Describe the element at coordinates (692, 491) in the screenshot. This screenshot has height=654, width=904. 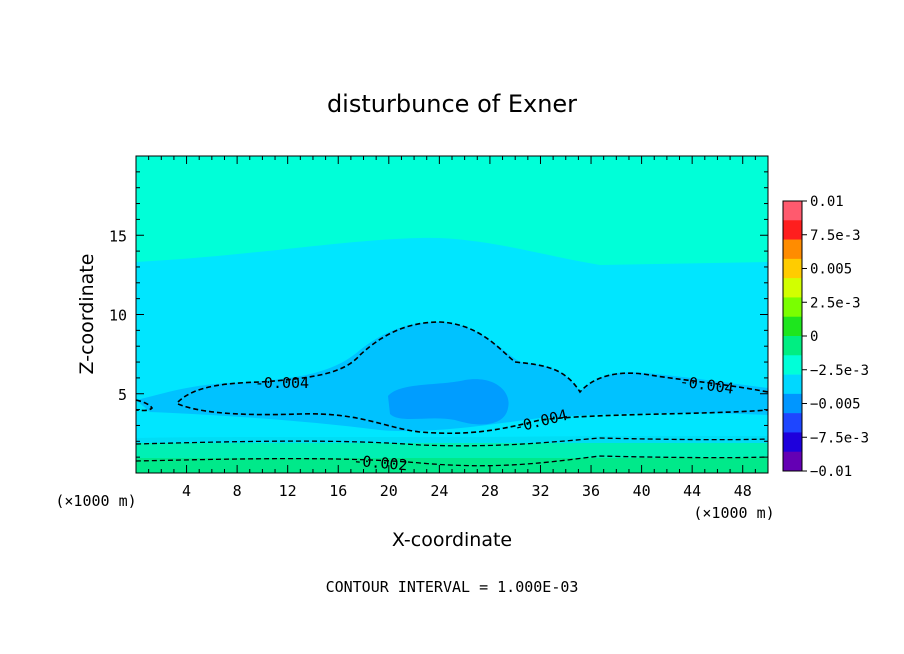
I see `x-tick-label: 44` at that location.